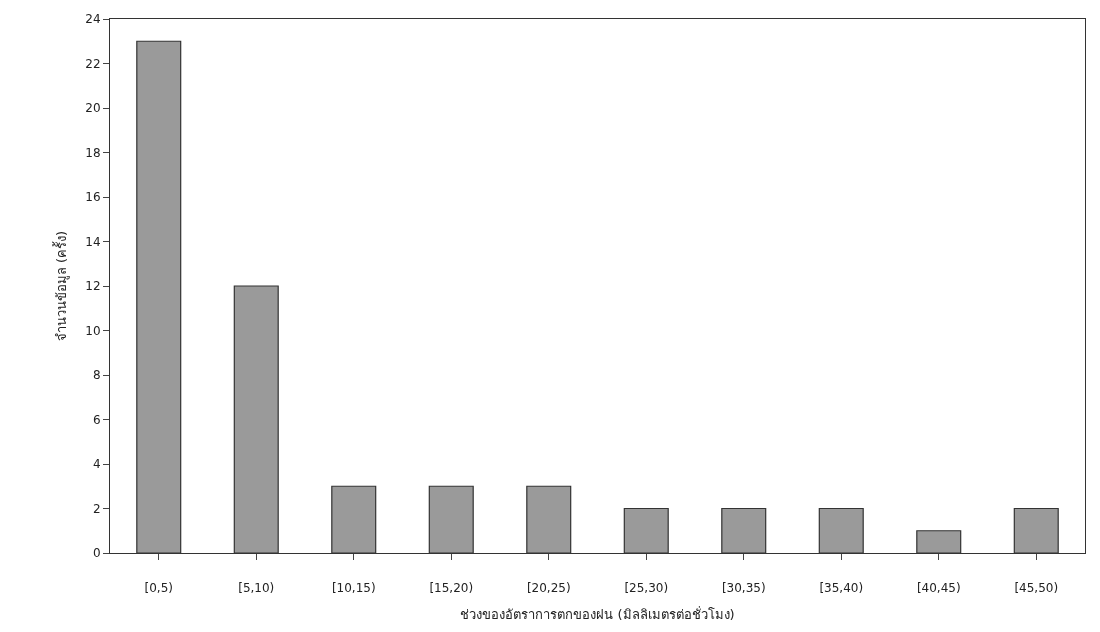  I want to click on y-tick-label: 24, so click(93, 19).